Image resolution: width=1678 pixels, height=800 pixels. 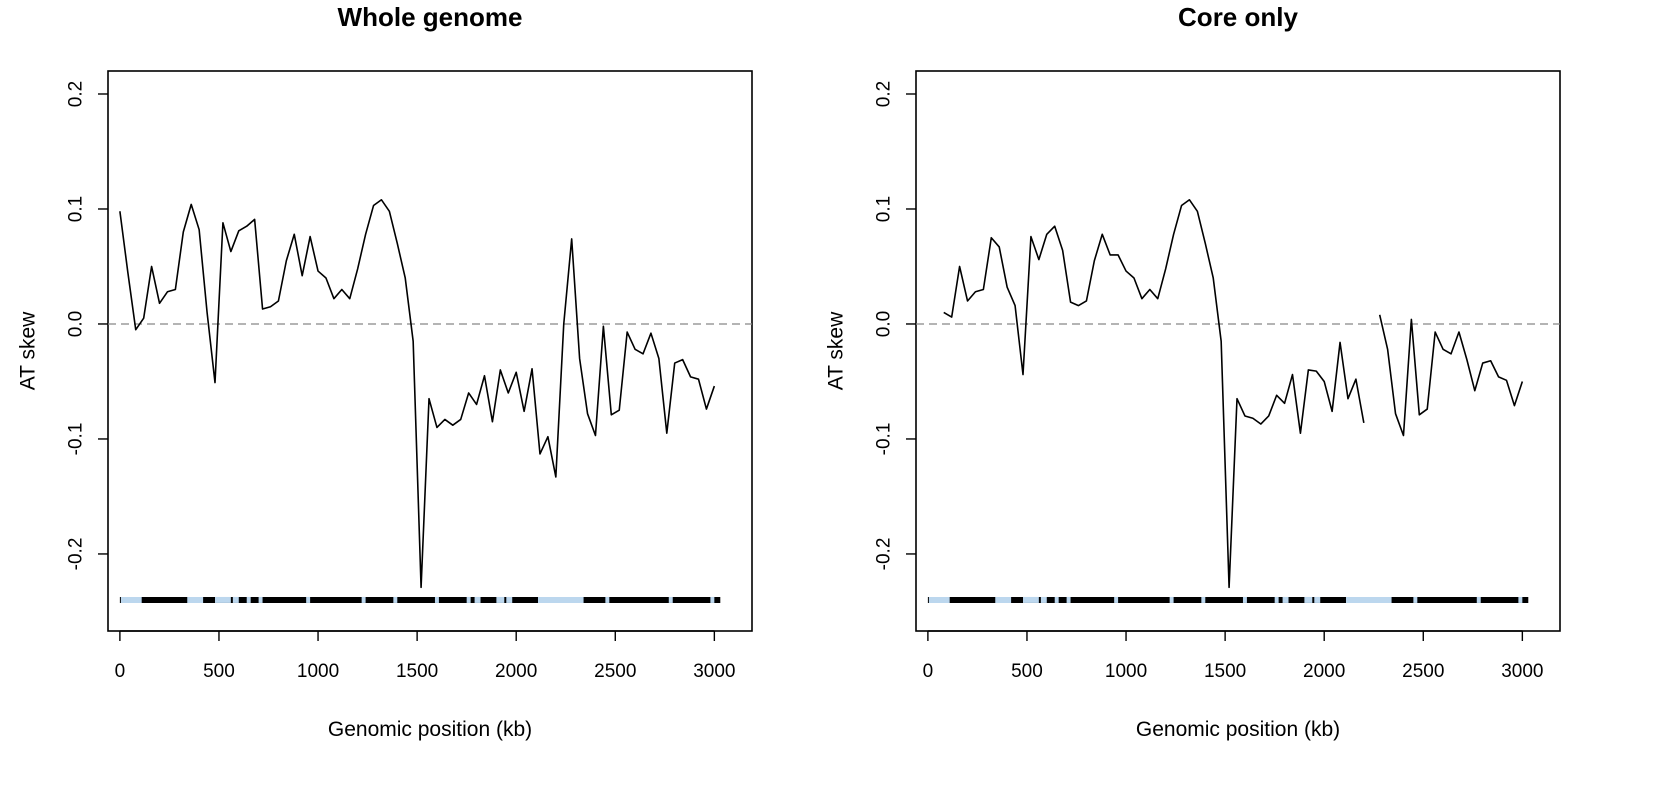 I want to click on chart-title: Whole genome, so click(x=430, y=17).